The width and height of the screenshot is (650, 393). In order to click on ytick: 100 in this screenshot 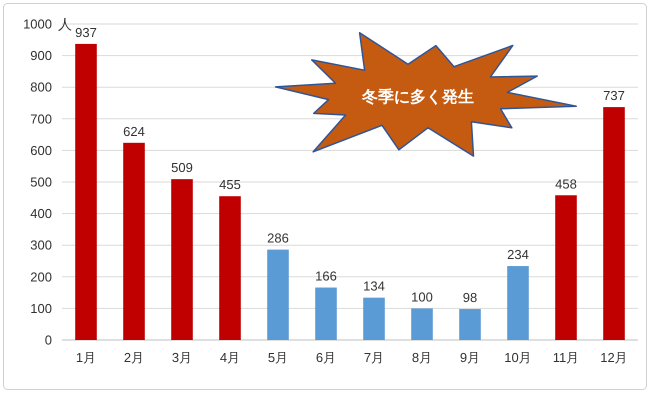, I will do `click(41, 308)`.